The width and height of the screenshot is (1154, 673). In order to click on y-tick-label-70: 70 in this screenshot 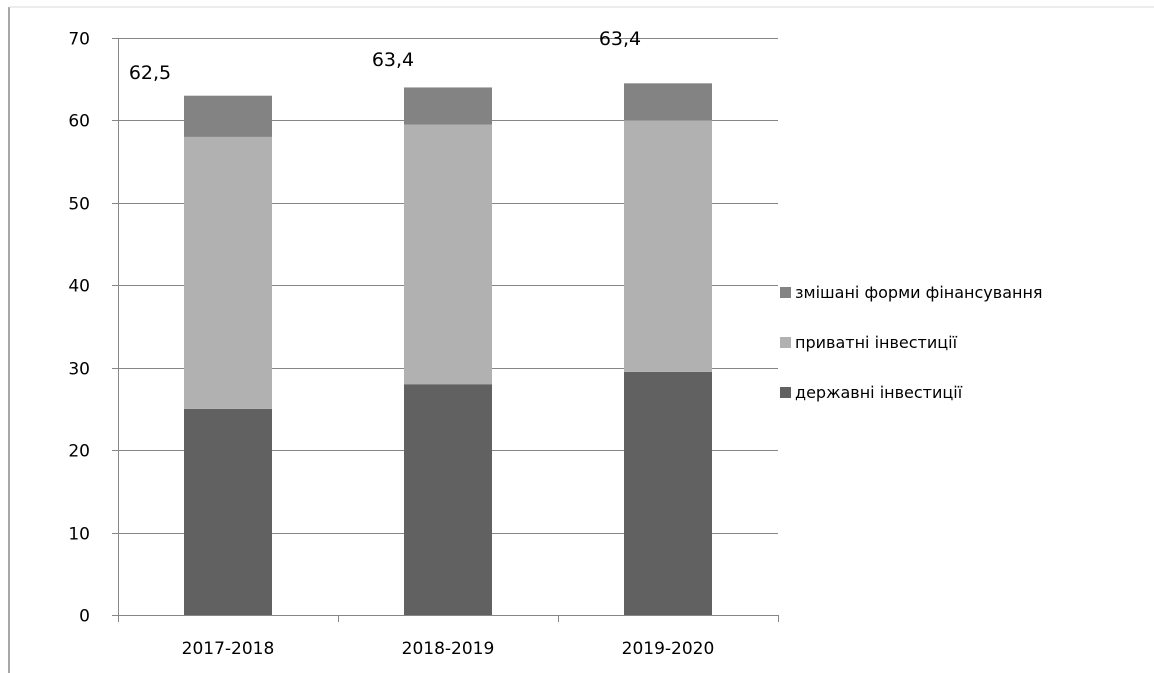, I will do `click(79, 40)`.